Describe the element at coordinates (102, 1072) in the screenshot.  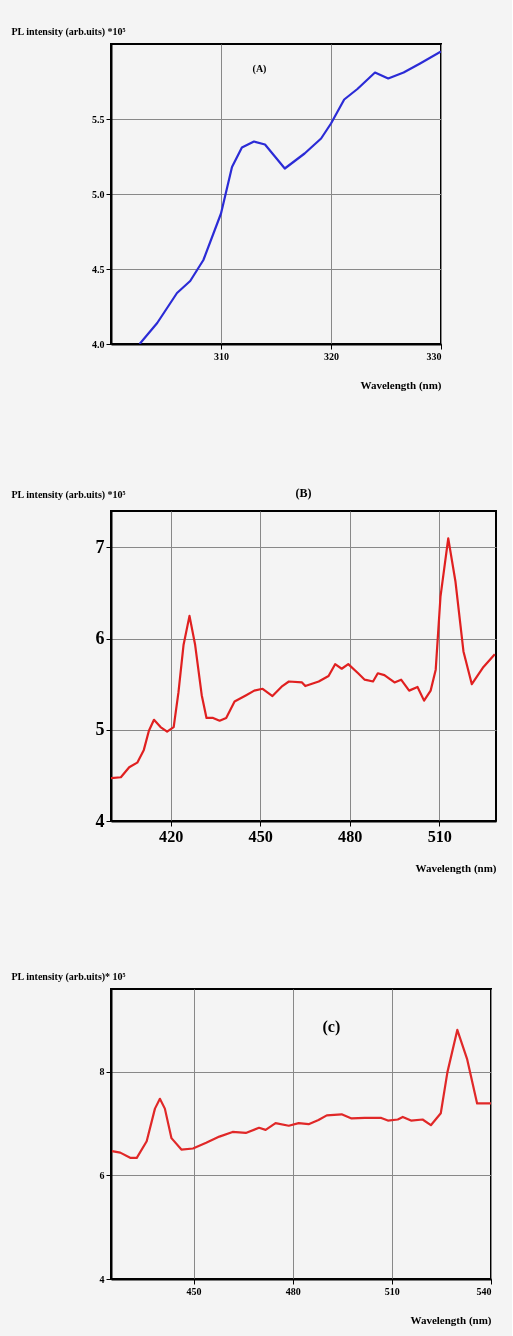
I see `y-tick-label: 8` at that location.